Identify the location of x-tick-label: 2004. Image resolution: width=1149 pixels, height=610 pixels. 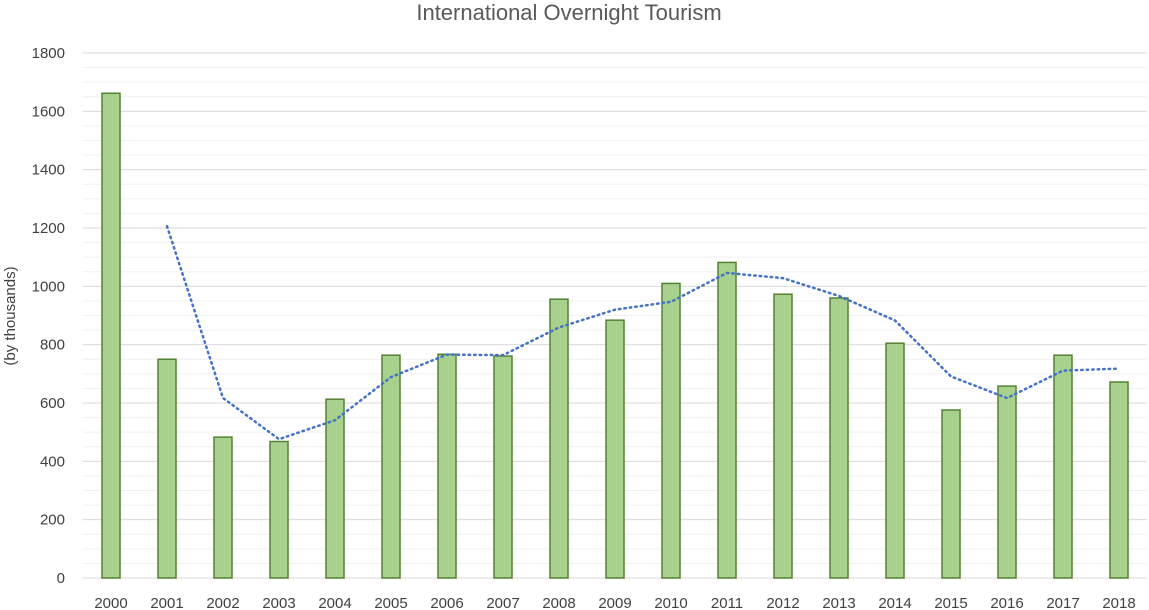
(334, 602).